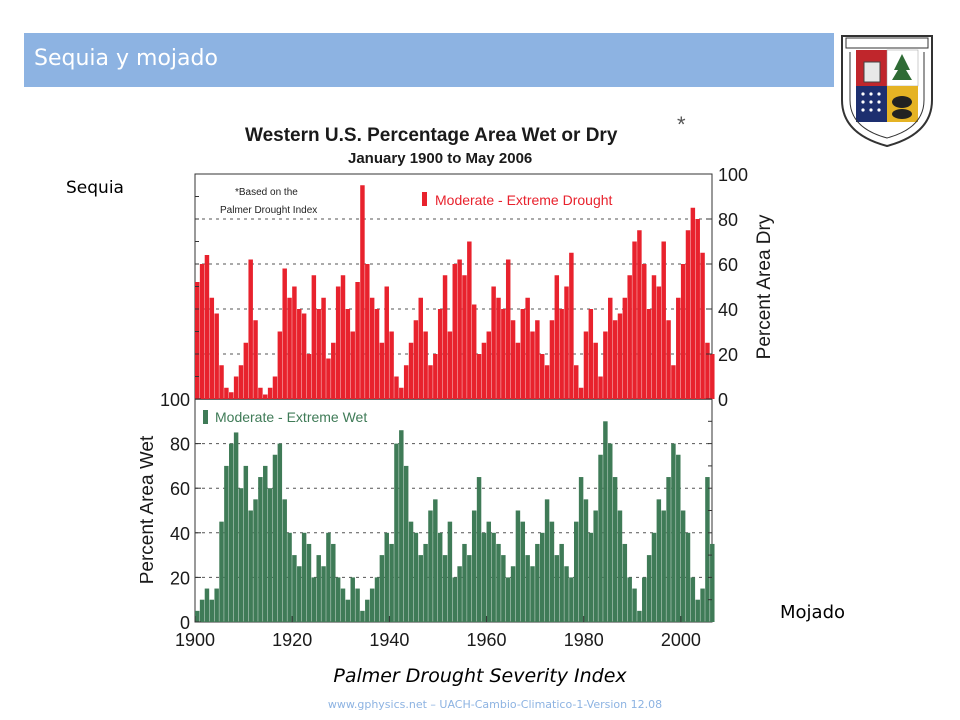 The image size is (960, 720). I want to click on x-tick-label: 1960, so click(487, 640).